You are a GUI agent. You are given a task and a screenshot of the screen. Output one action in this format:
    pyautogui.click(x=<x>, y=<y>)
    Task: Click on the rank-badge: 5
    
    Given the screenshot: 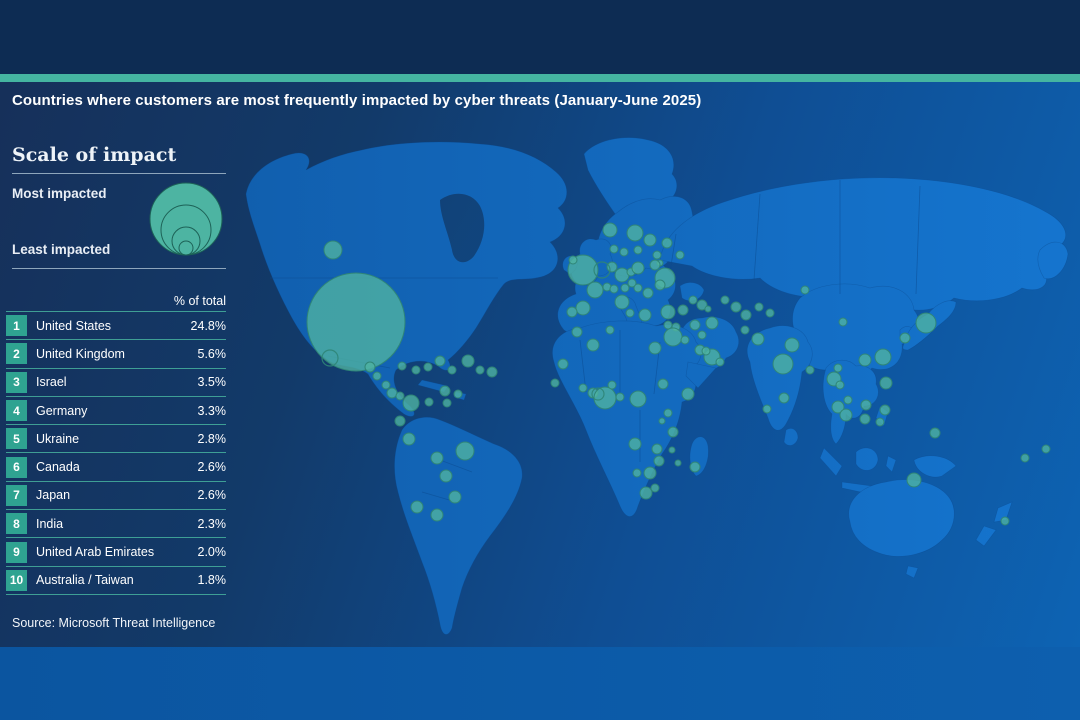 What is the action you would take?
    pyautogui.click(x=16, y=439)
    